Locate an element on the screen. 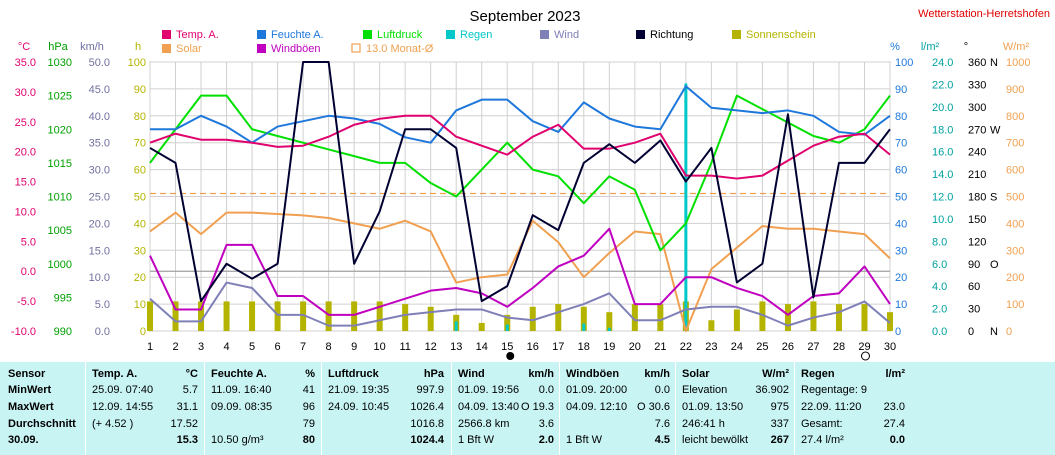  axis-unit-label: W/m² is located at coordinates (1016, 47).